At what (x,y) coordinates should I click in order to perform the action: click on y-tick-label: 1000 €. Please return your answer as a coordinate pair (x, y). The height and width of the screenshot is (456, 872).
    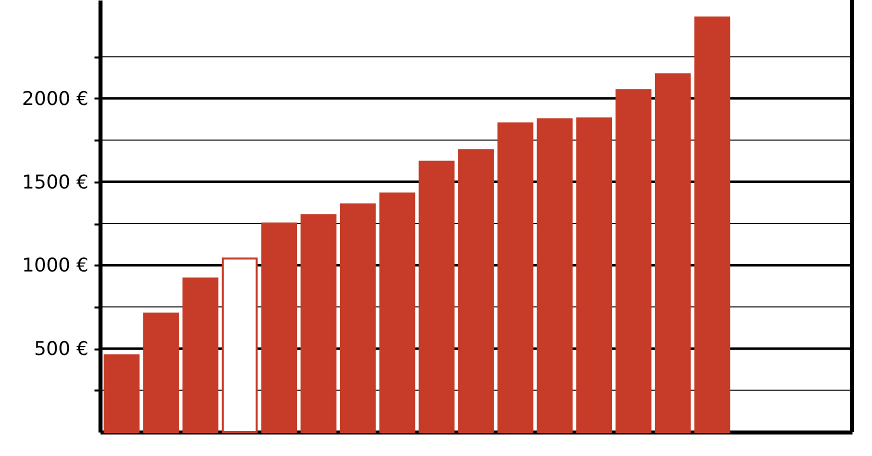
    Looking at the image, I should click on (55, 265).